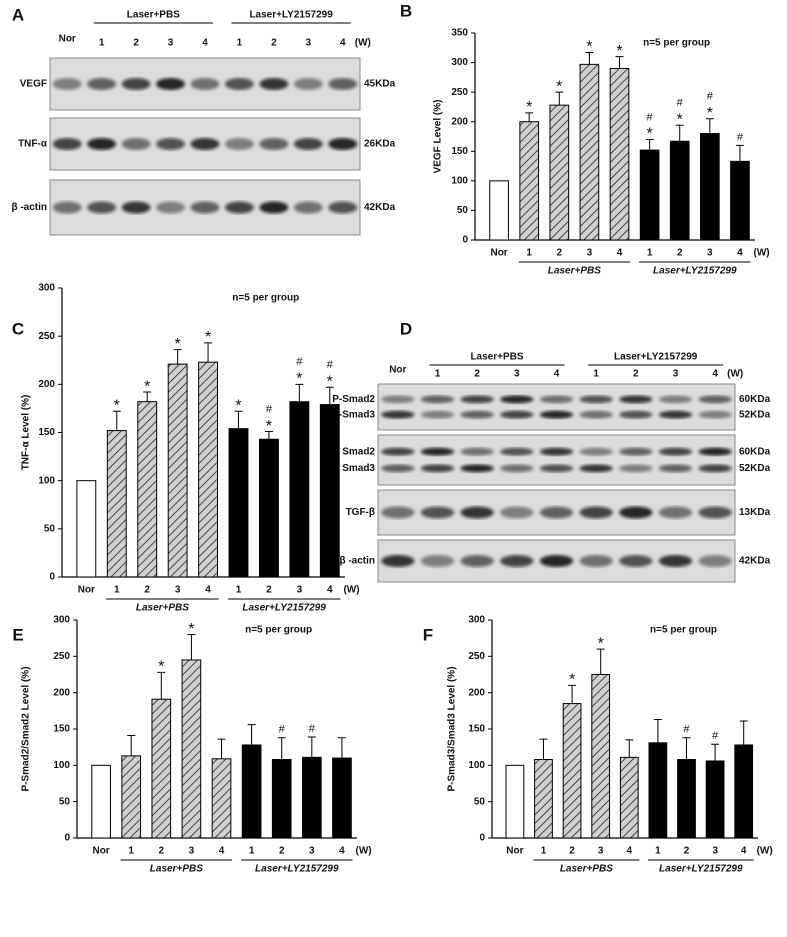 The width and height of the screenshot is (787, 937). Describe the element at coordinates (360, 512) in the screenshot. I see `row-label: TGF-β` at that location.